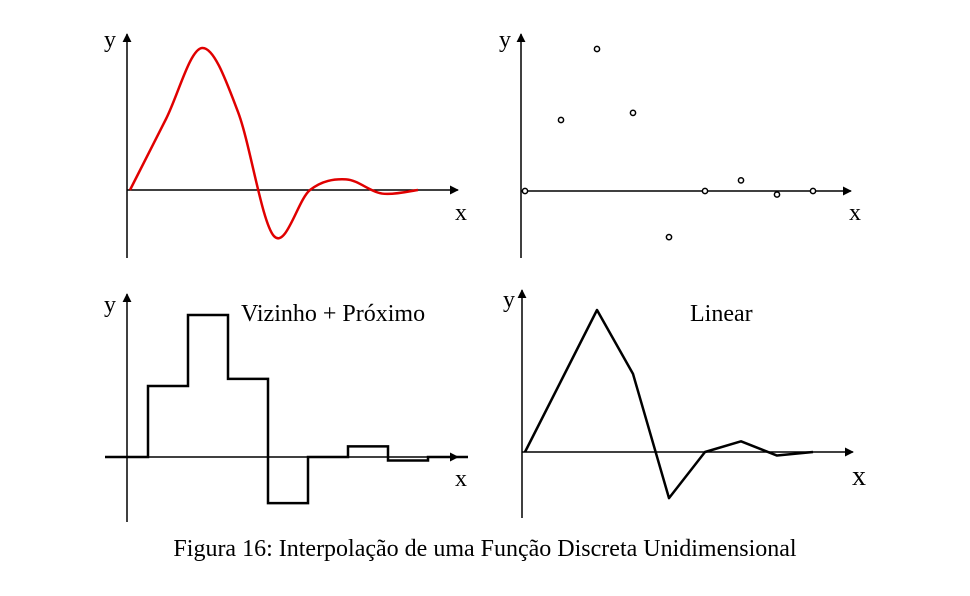 Image resolution: width=970 pixels, height=596 pixels. What do you see at coordinates (668, 404) in the screenshot?
I see `linear-interpolation-curve` at bounding box center [668, 404].